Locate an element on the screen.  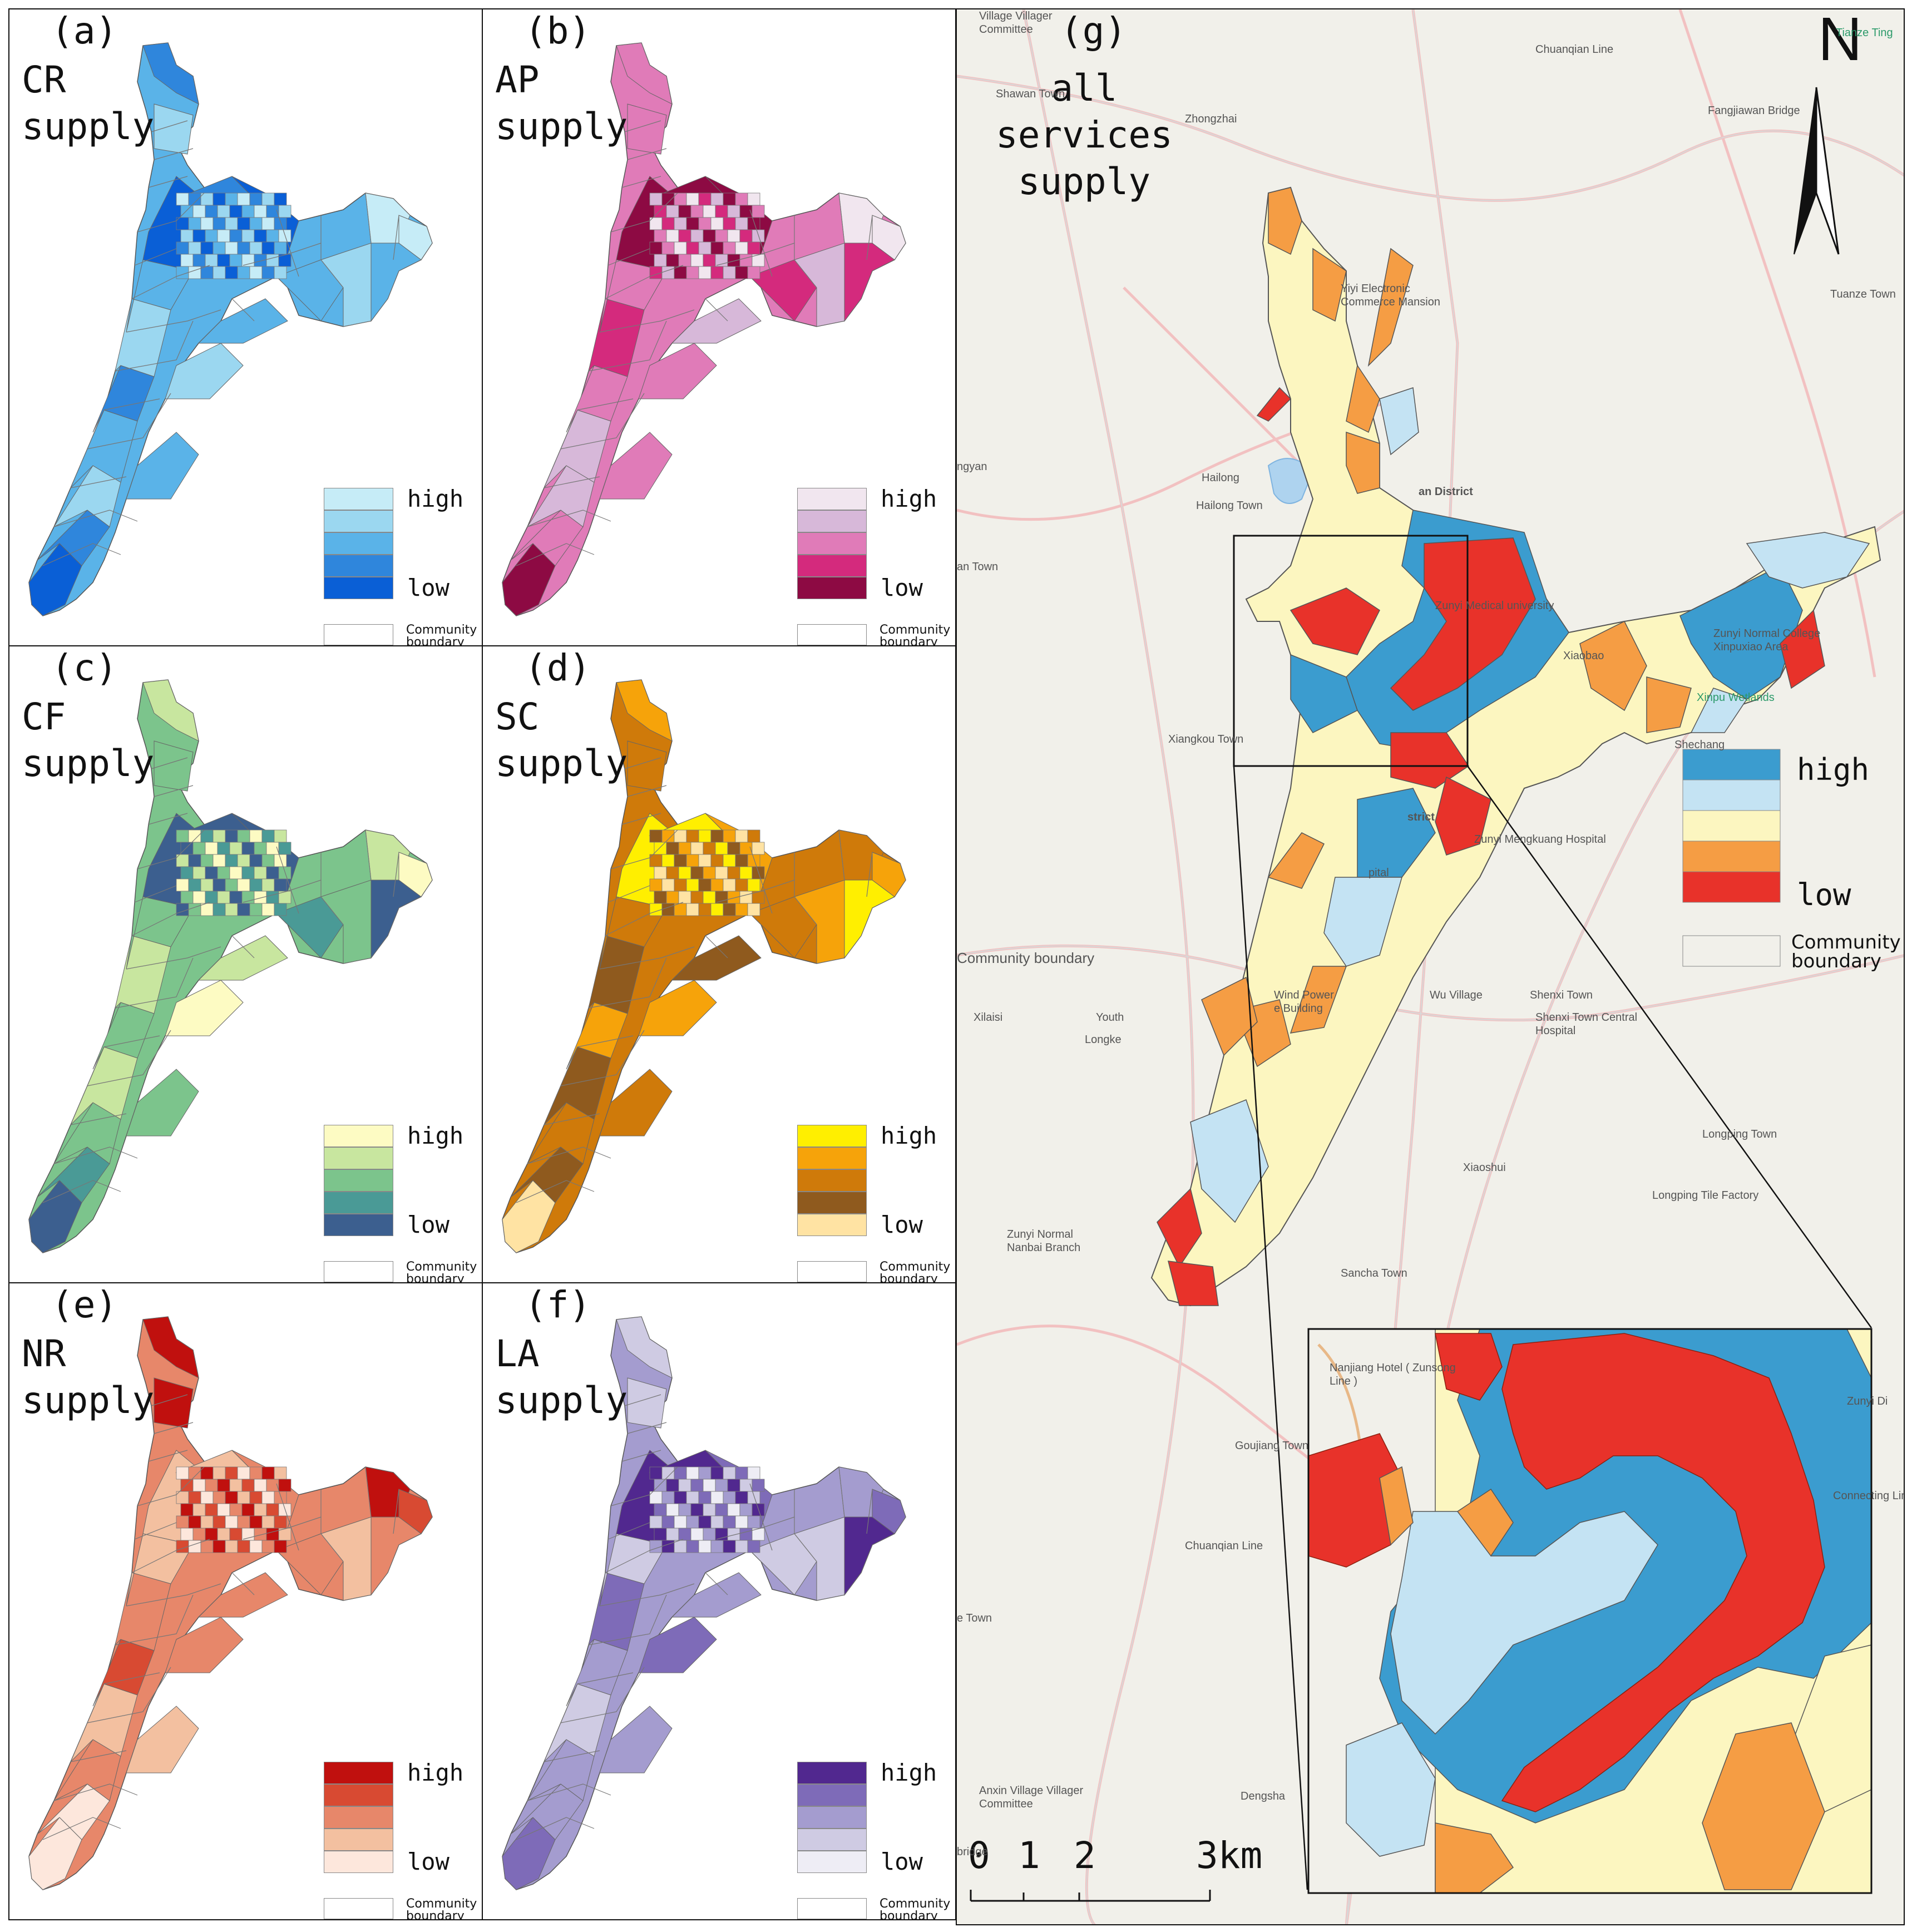
basemap-label: Connecting Line is located at coordinates (1868, 1496).